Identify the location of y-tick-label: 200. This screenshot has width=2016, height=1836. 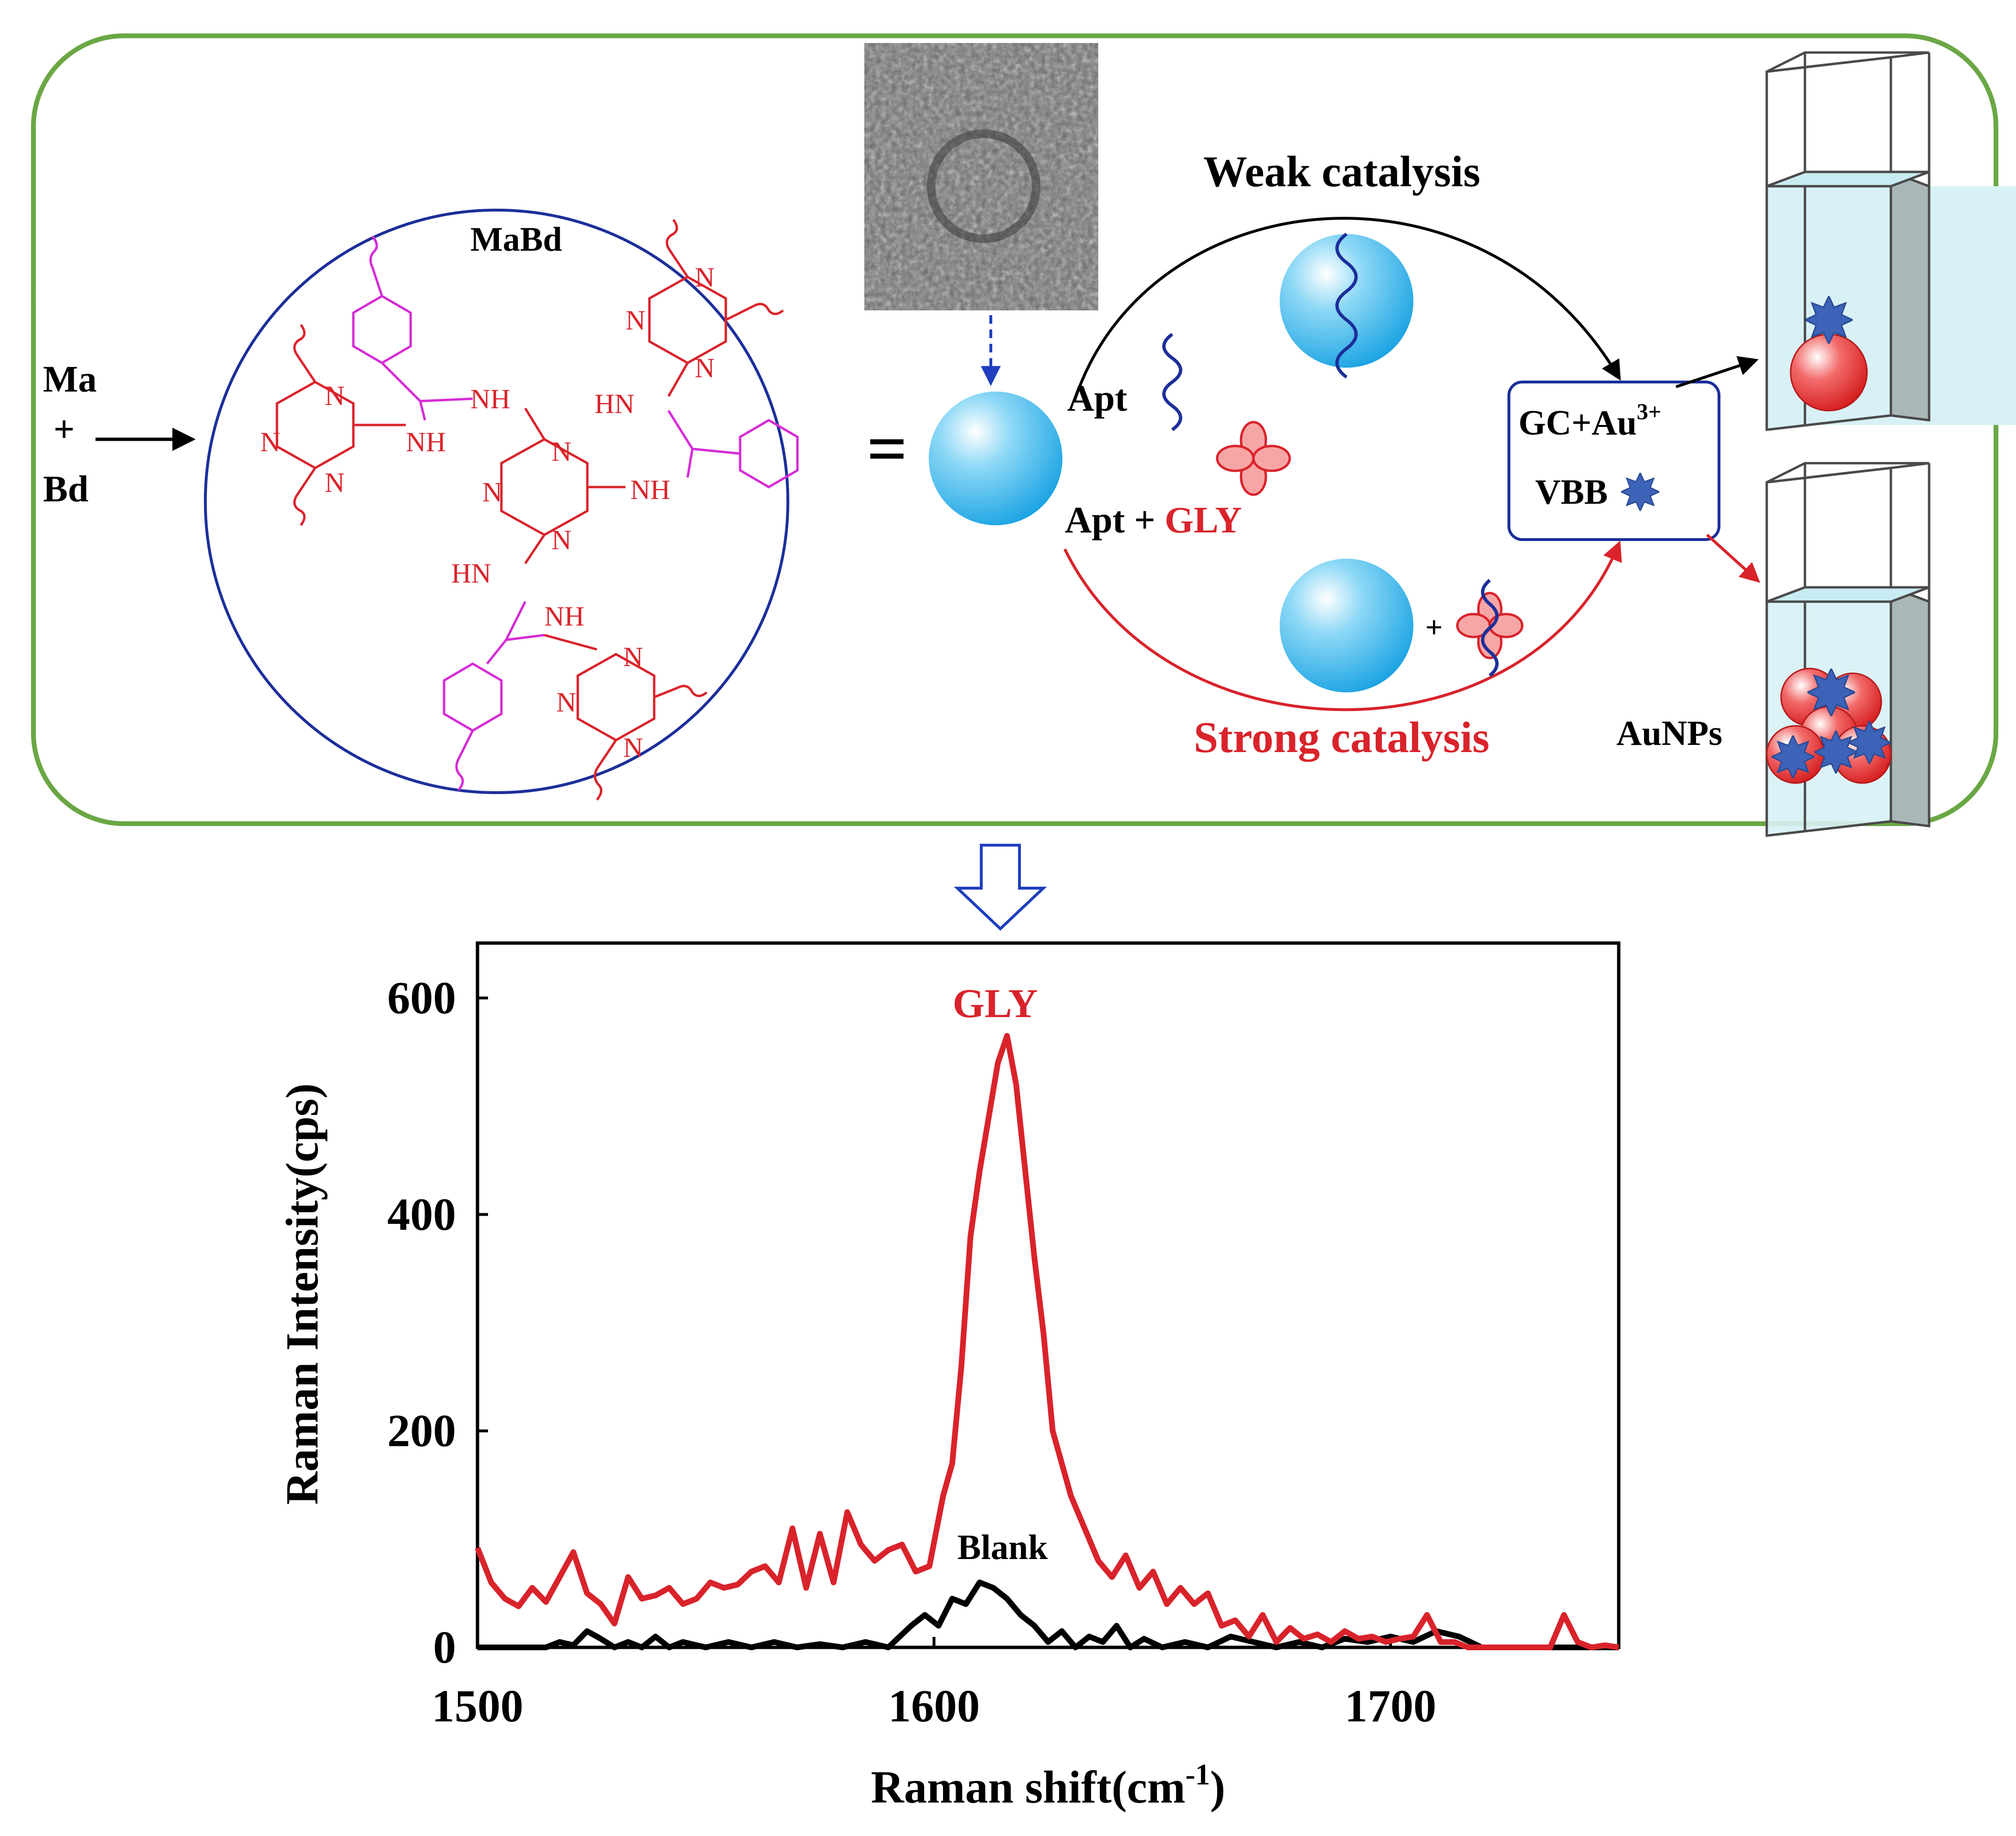
(421, 1430).